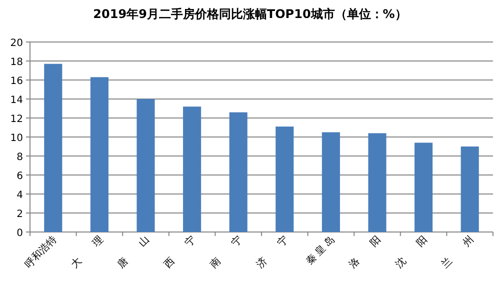 This screenshot has width=500, height=291. What do you see at coordinates (133, 252) in the screenshot?
I see `x-tick-label: 唐 山` at bounding box center [133, 252].